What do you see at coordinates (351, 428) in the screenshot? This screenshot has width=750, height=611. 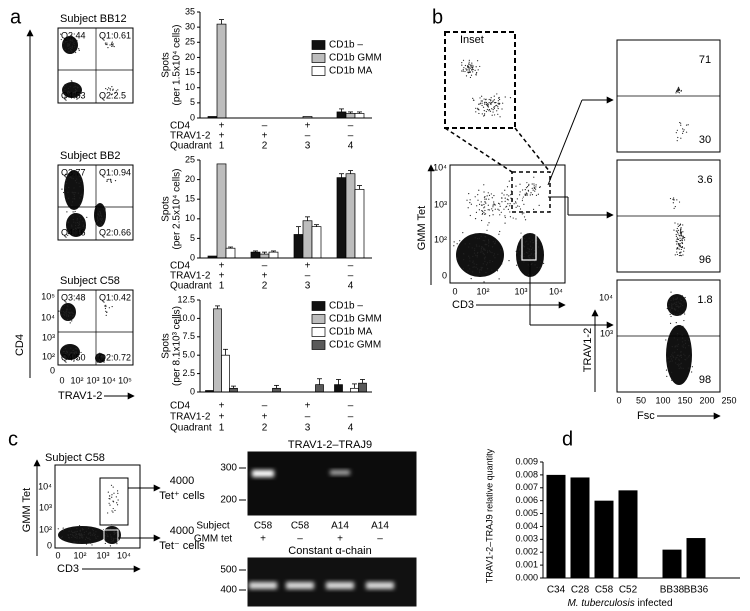 I see `x-tick-label: 4` at bounding box center [351, 428].